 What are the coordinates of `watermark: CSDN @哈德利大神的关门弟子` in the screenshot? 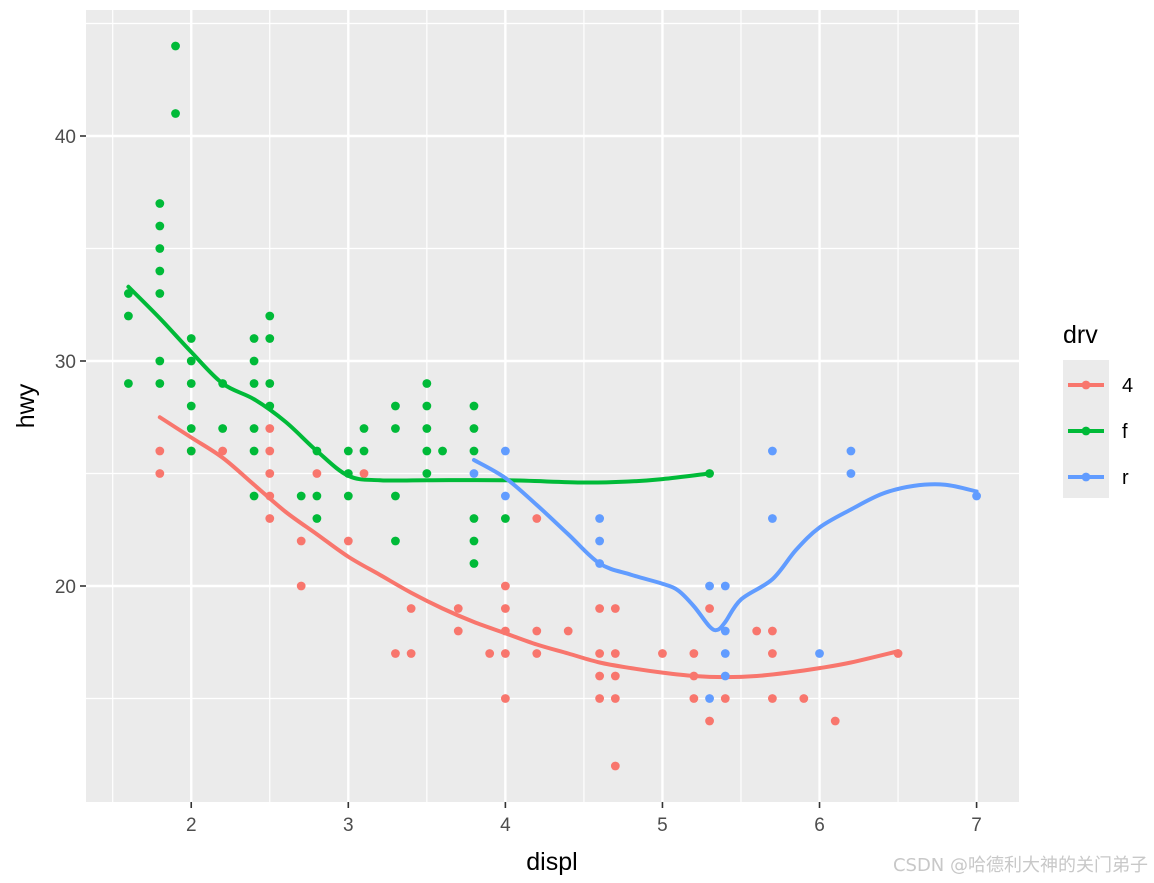 It's located at (1020, 865).